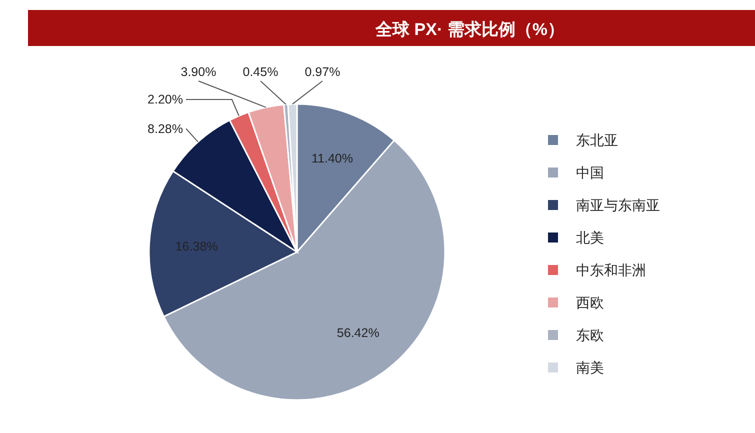 The height and width of the screenshot is (433, 755). What do you see at coordinates (590, 172) in the screenshot?
I see `legend-label: 中国` at bounding box center [590, 172].